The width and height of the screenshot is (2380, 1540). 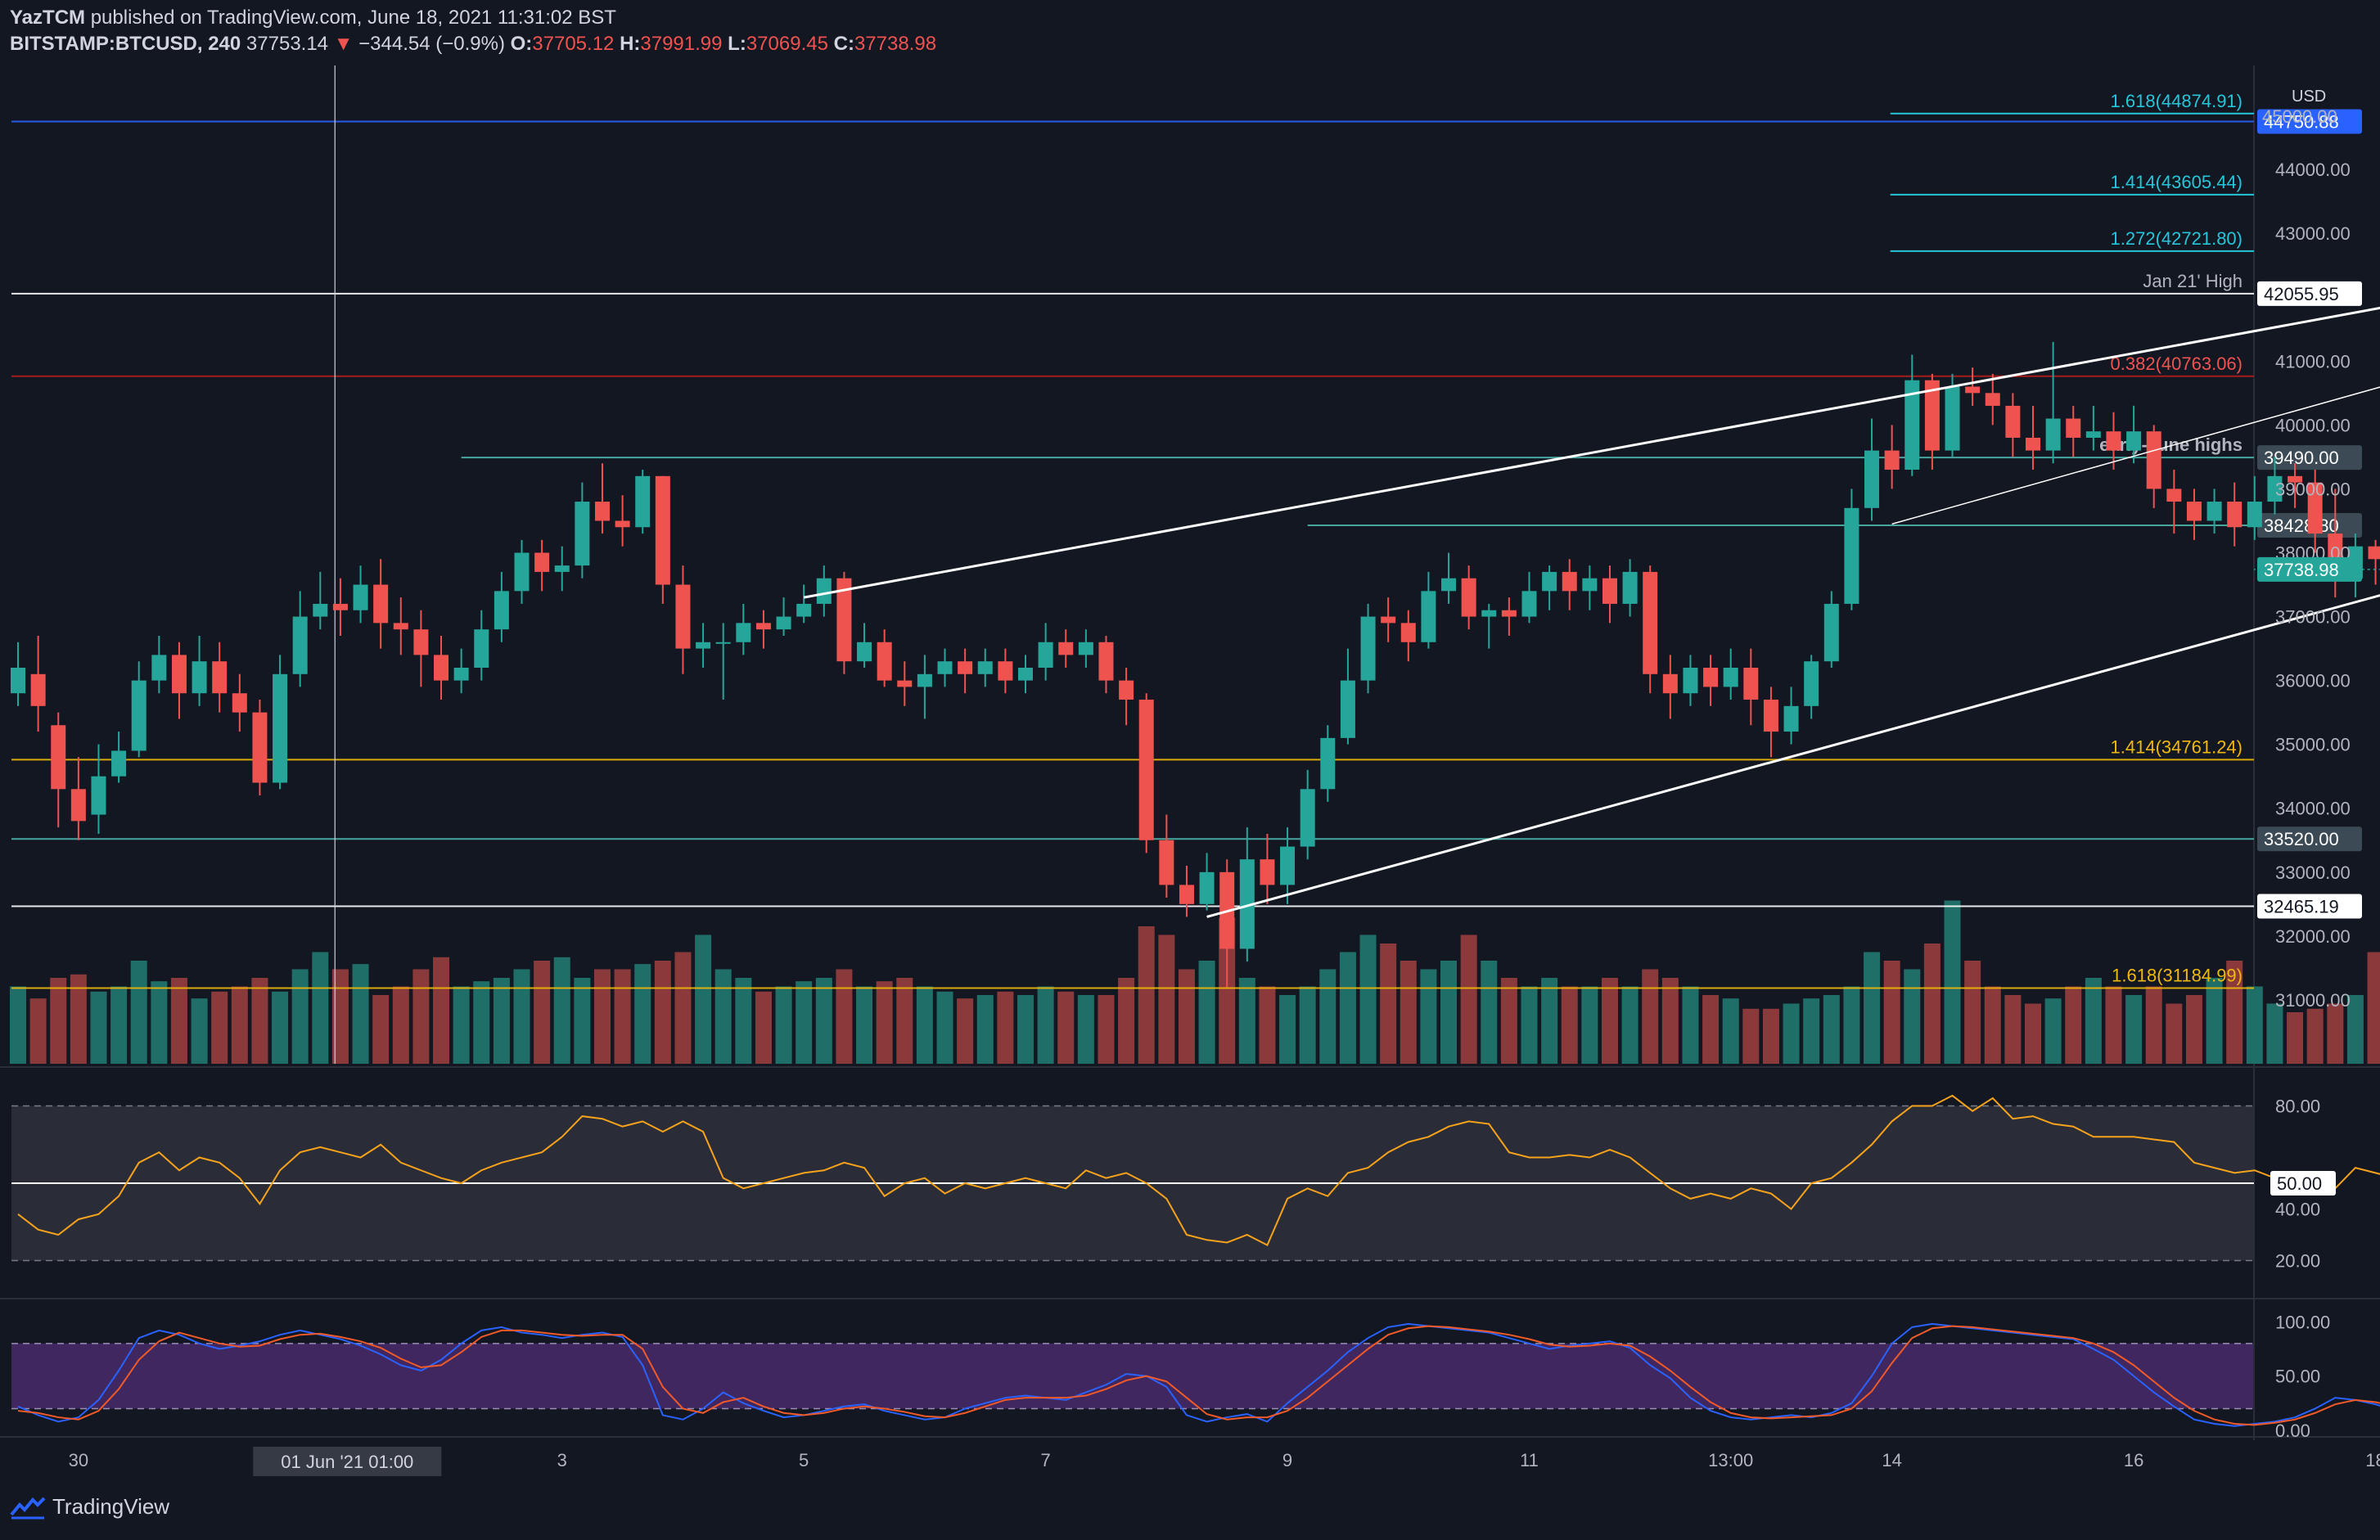 What do you see at coordinates (562, 1460) in the screenshot?
I see `x-tick-label: 3` at bounding box center [562, 1460].